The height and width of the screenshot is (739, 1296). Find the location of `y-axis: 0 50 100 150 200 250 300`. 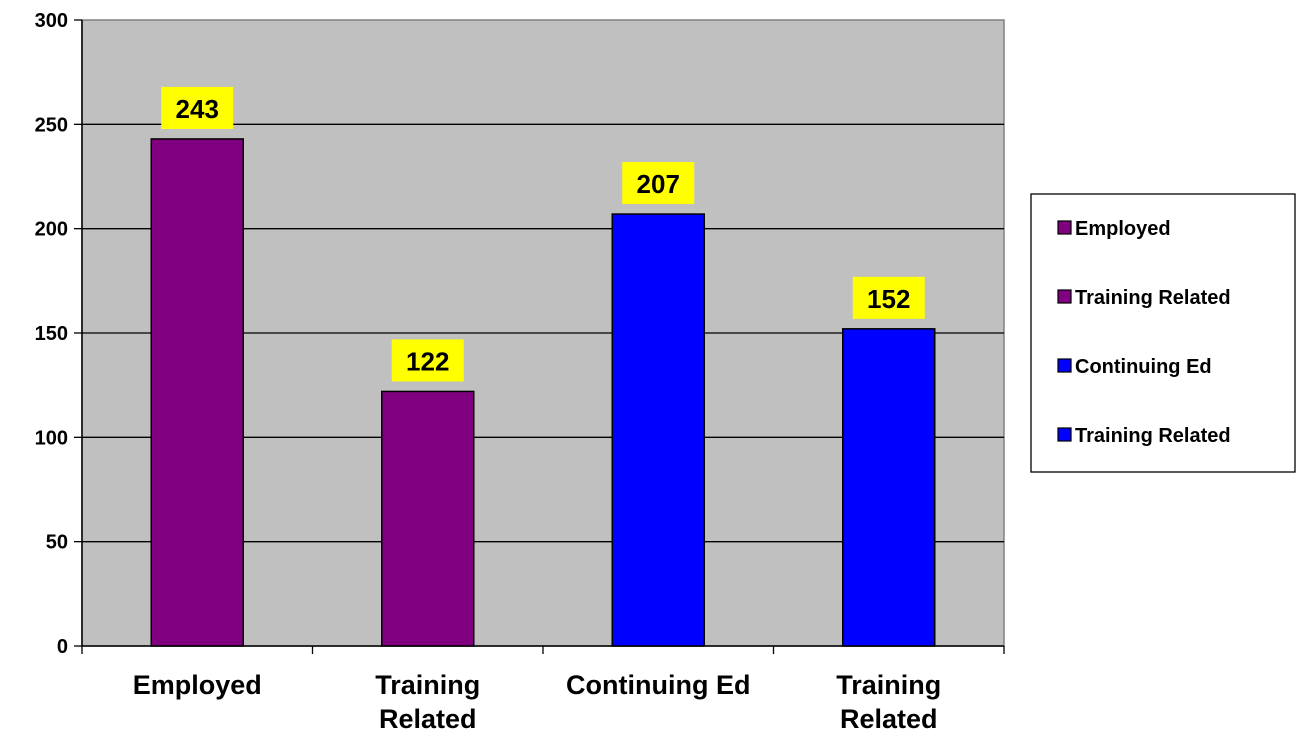

y-axis: 0 50 100 150 200 250 300 is located at coordinates (59, 334).